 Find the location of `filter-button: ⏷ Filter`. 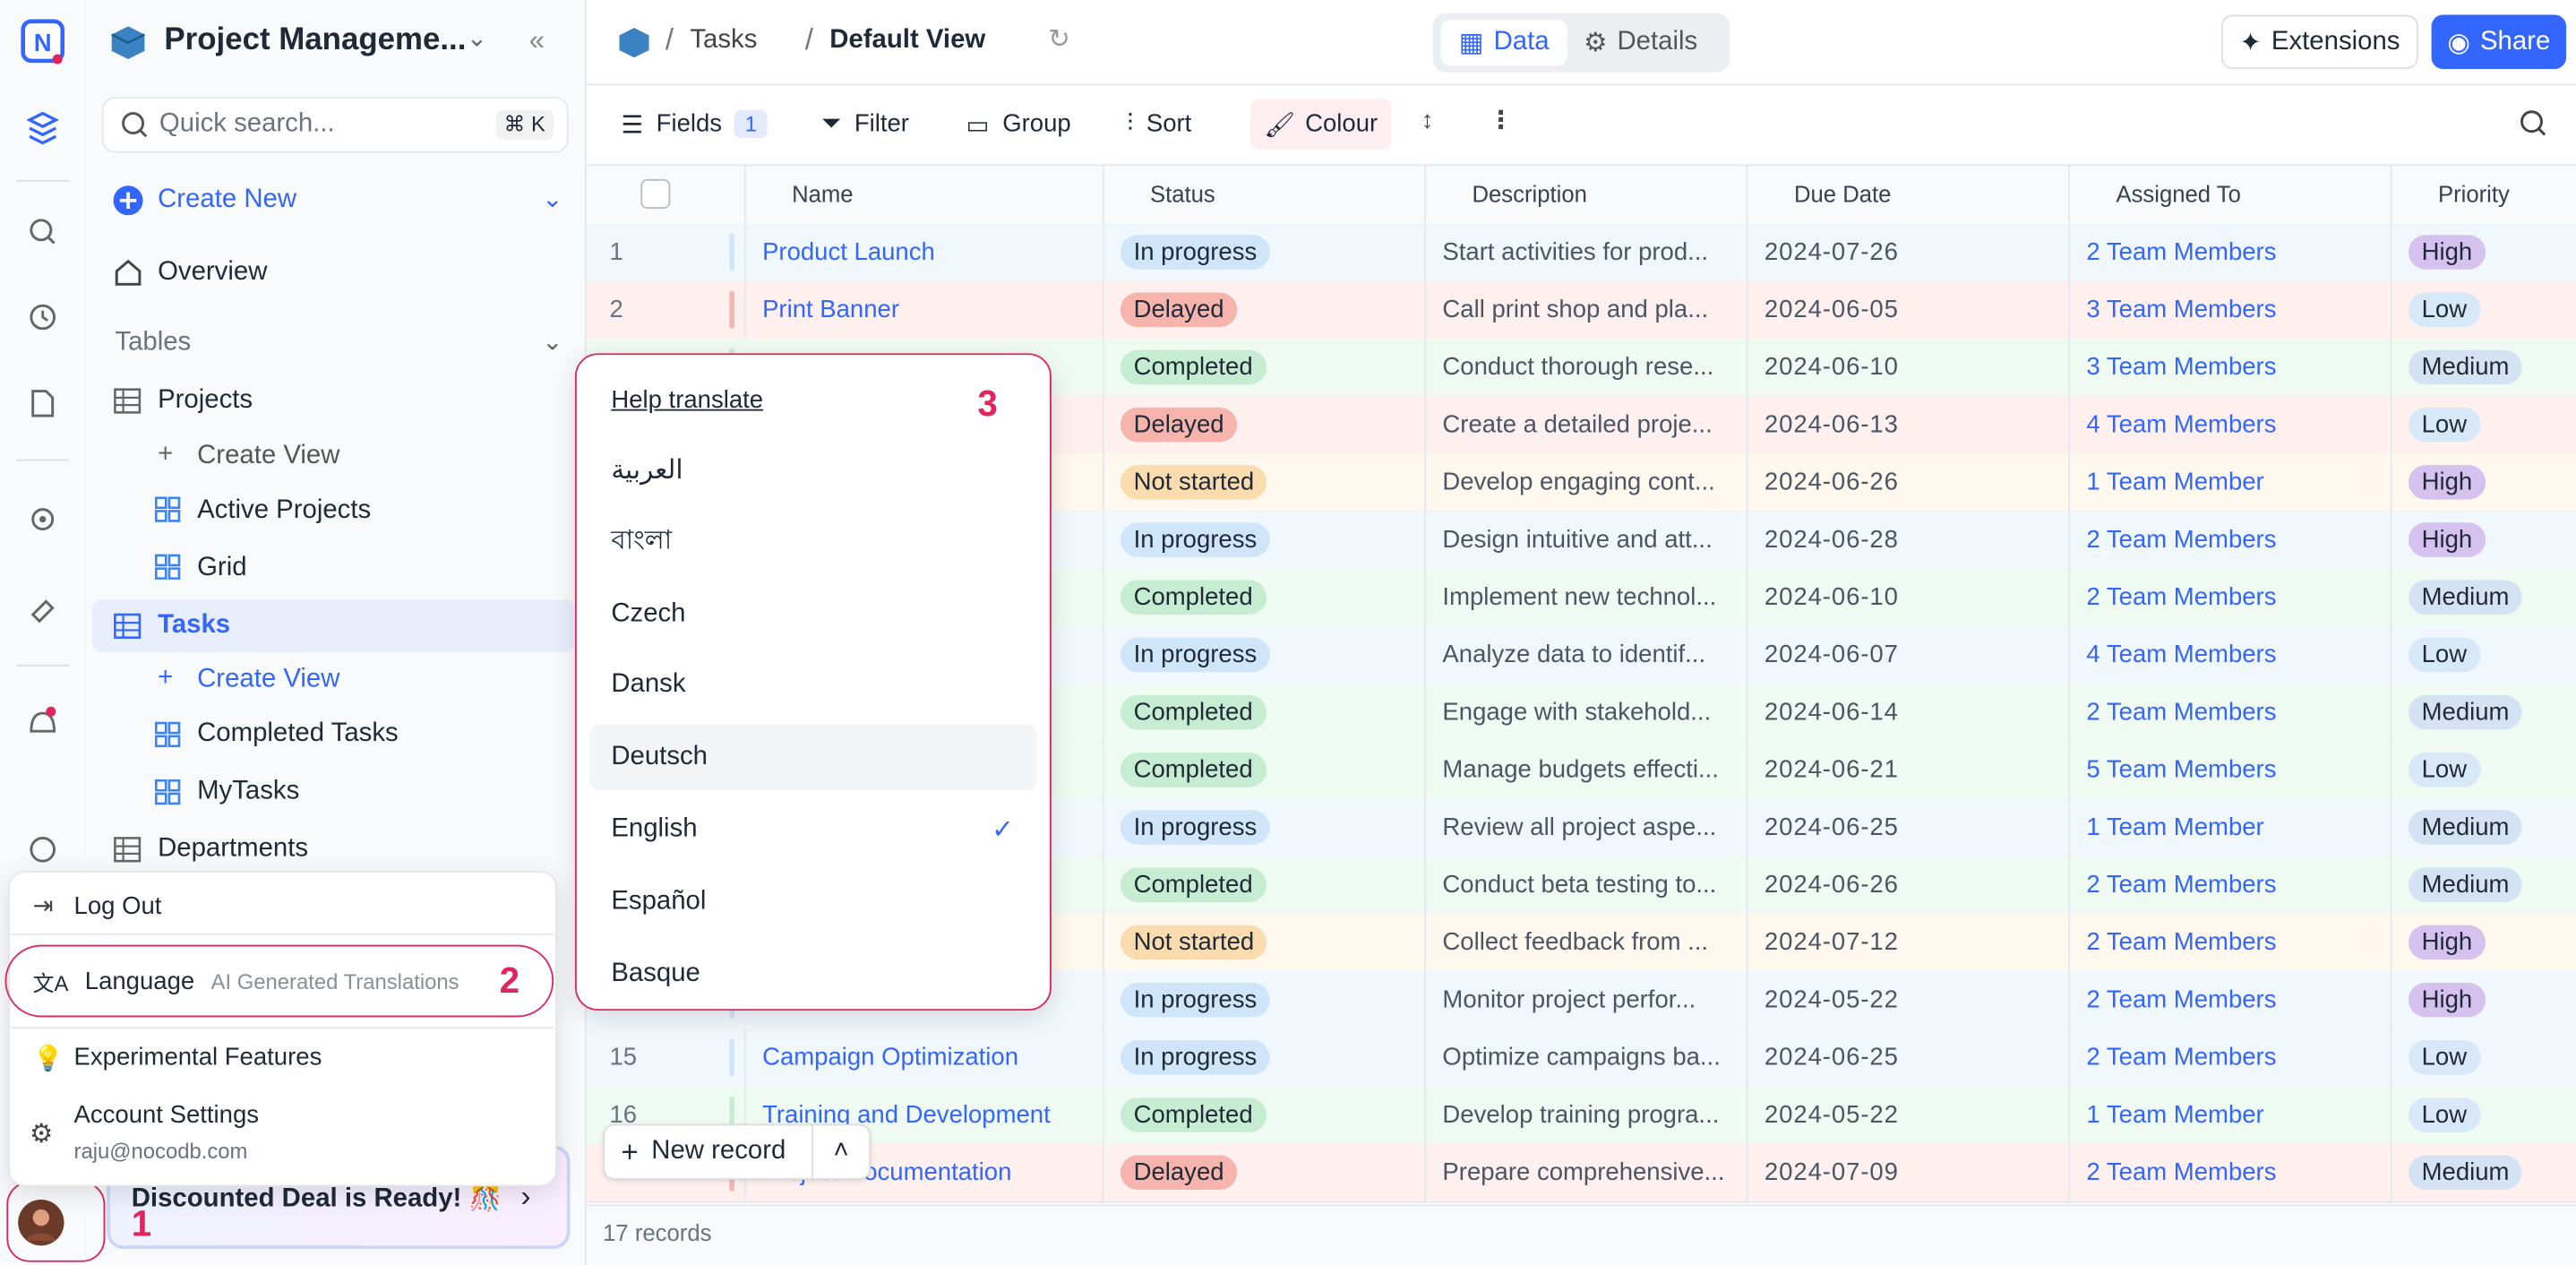

filter-button: ⏷ Filter is located at coordinates (865, 124).